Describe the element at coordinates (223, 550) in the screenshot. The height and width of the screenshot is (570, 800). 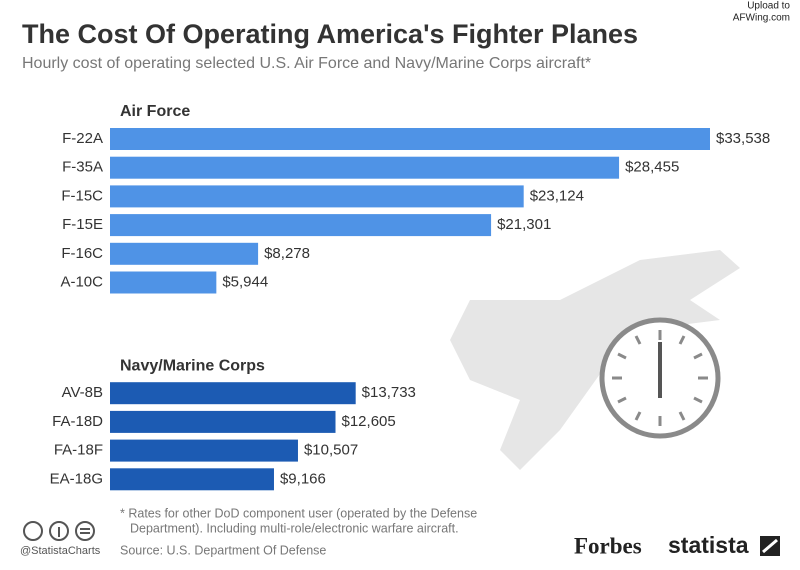
I see `source: Source: U.S. Department Of Defense` at that location.